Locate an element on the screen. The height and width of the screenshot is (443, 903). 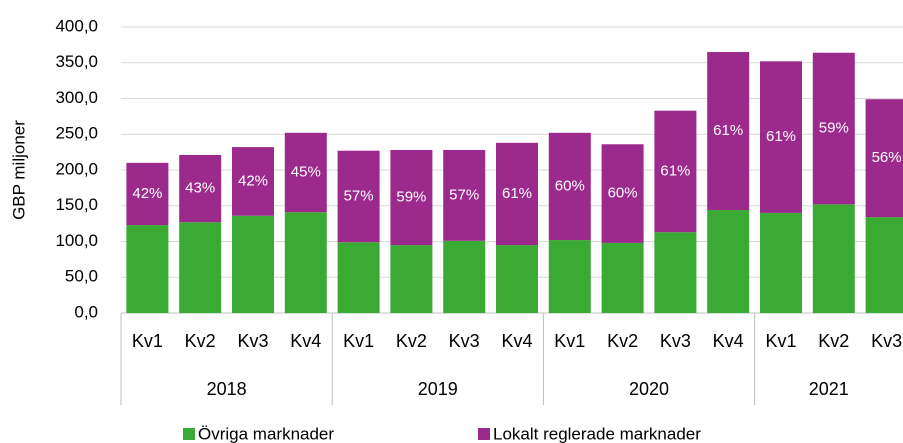
share-label: 45% is located at coordinates (306, 171).